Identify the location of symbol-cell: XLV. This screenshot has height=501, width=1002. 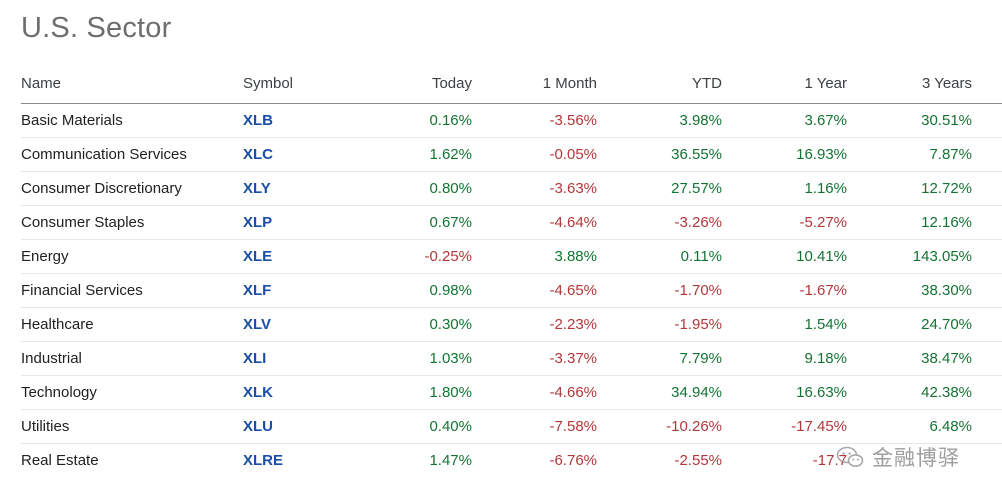
(281, 324).